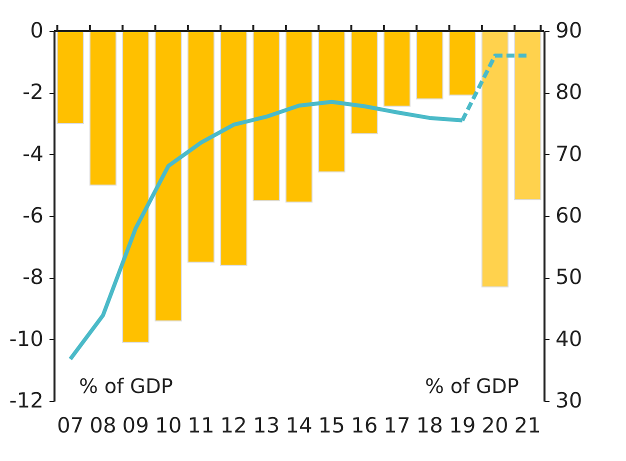 This screenshot has height=461, width=626. I want to click on x-tick-label: 14, so click(299, 426).